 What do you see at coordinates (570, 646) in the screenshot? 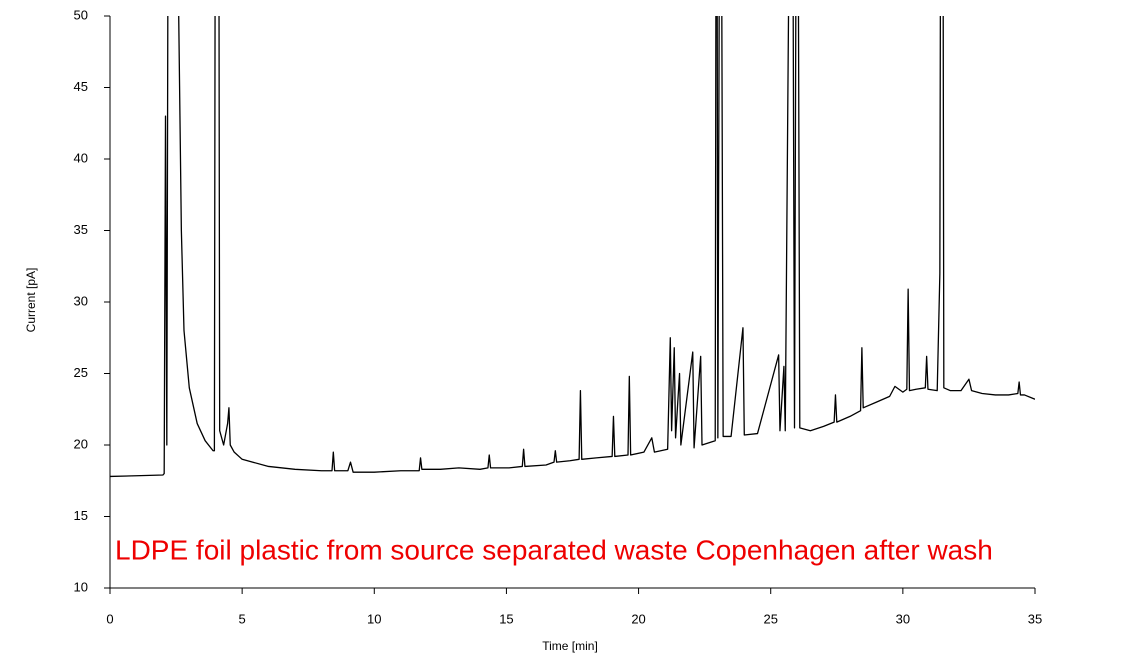
I see `x-axis-label: Time [min]` at bounding box center [570, 646].